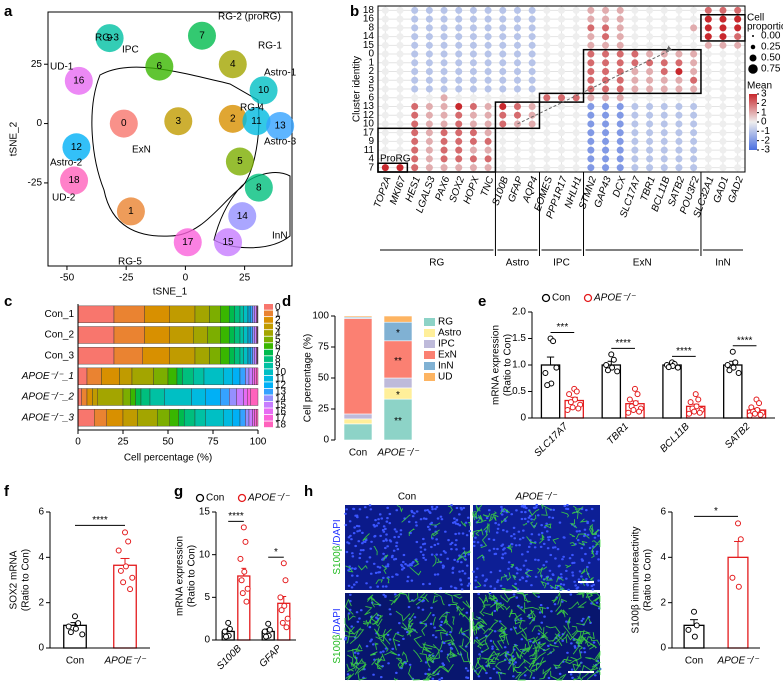 This screenshot has height=700, width=783. What do you see at coordinates (383, 192) in the screenshot?
I see `gene-label: TOP2A` at bounding box center [383, 192].